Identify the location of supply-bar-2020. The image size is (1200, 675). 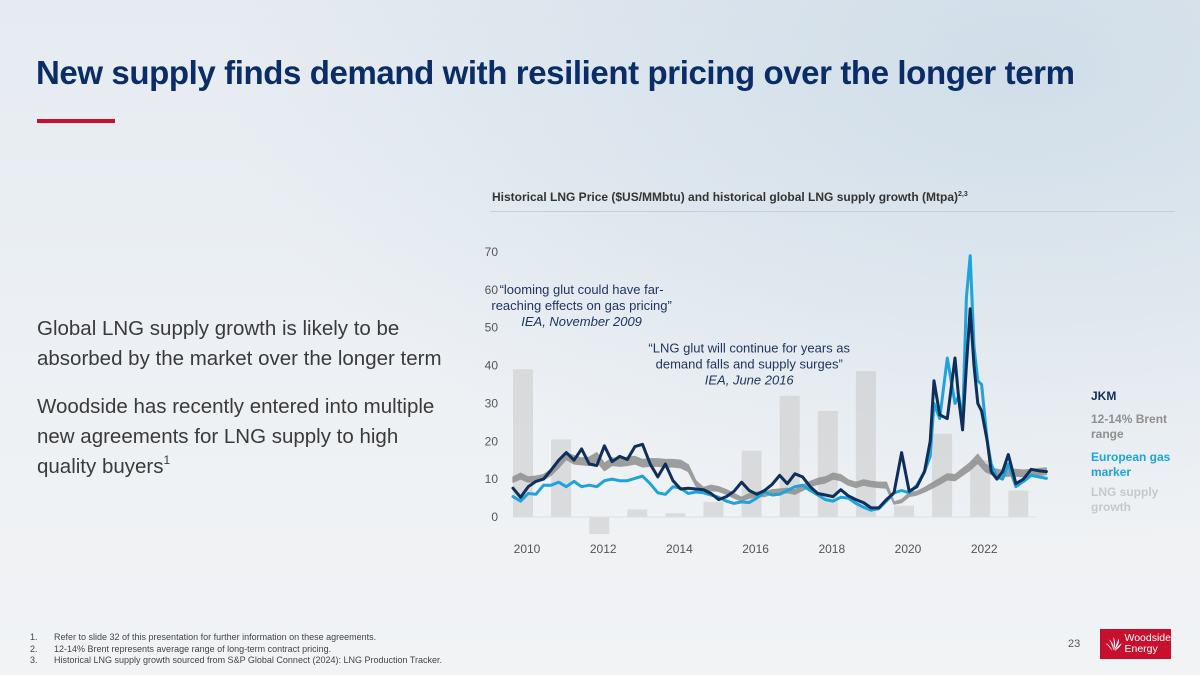
(904, 511).